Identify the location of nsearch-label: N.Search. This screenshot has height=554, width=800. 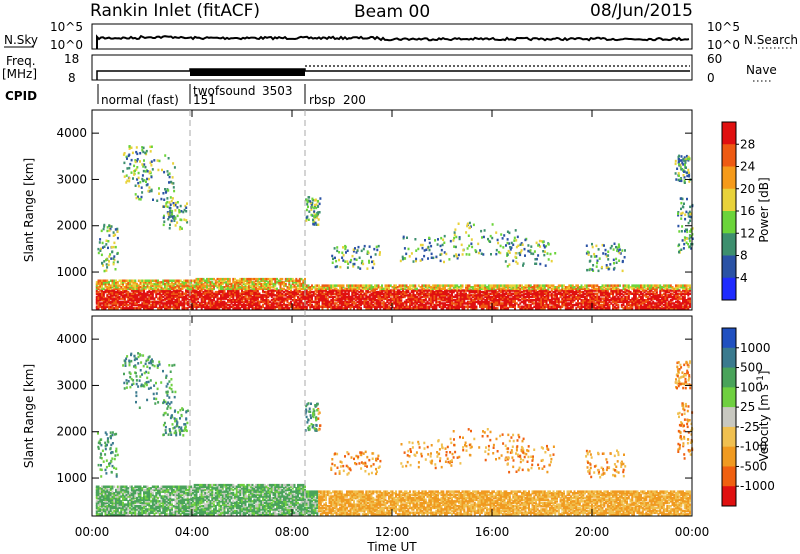
(771, 40).